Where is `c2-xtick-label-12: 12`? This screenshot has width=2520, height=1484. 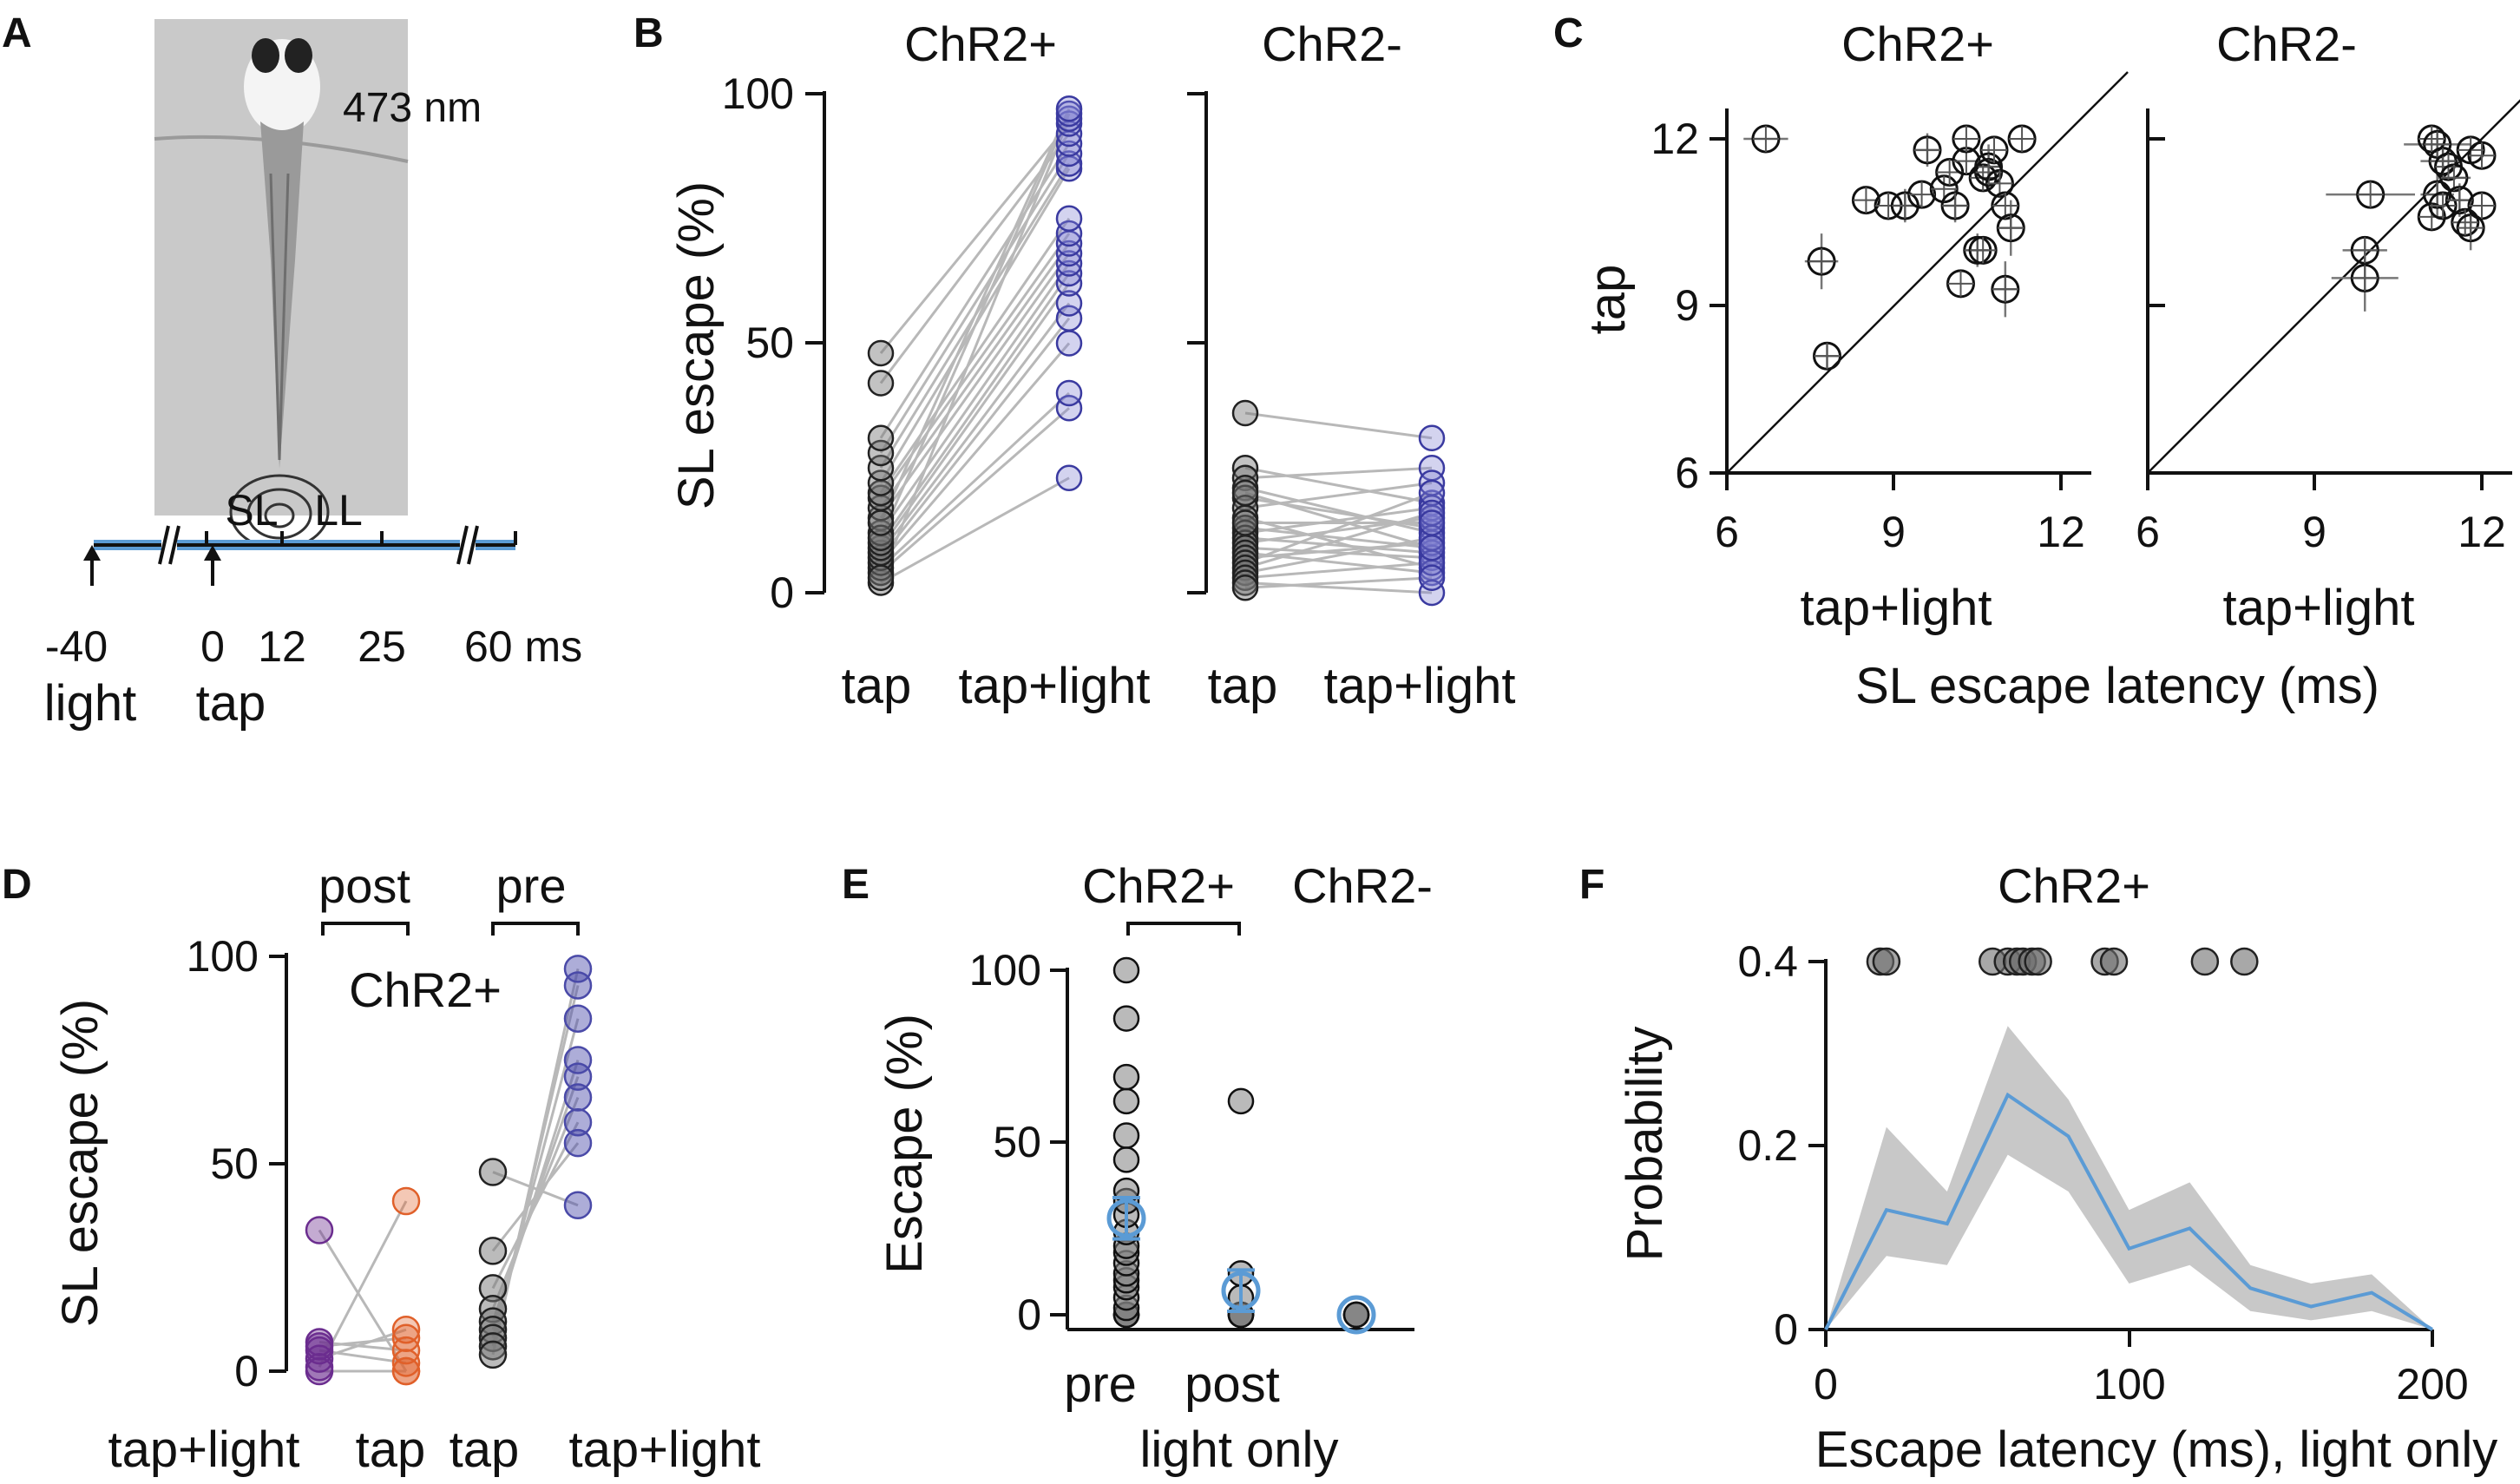
c2-xtick-label-12: 12 is located at coordinates (2482, 532).